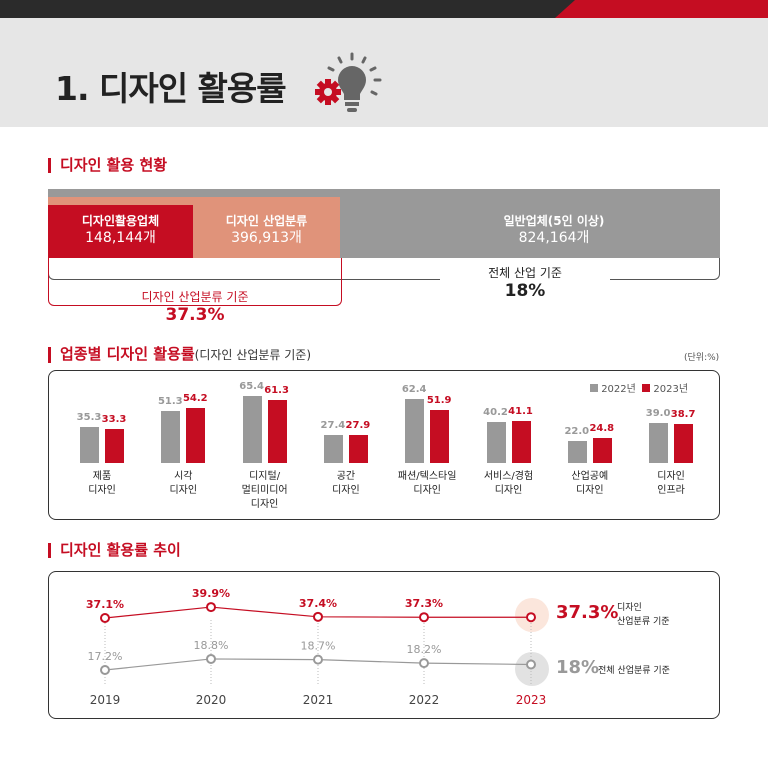  What do you see at coordinates (179, 355) in the screenshot?
I see `section-heading-by-industry: 업종별 디자인 활용률(디자인 산업분류 기준)` at bounding box center [179, 355].